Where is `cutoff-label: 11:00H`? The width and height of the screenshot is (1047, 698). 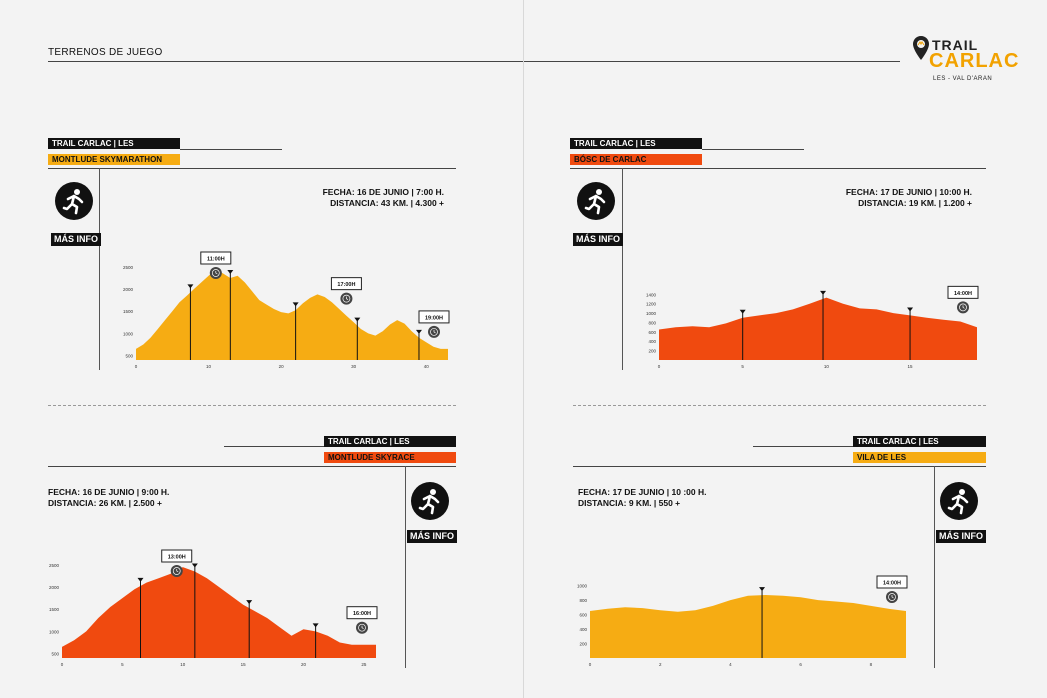 cutoff-label: 11:00H is located at coordinates (216, 265).